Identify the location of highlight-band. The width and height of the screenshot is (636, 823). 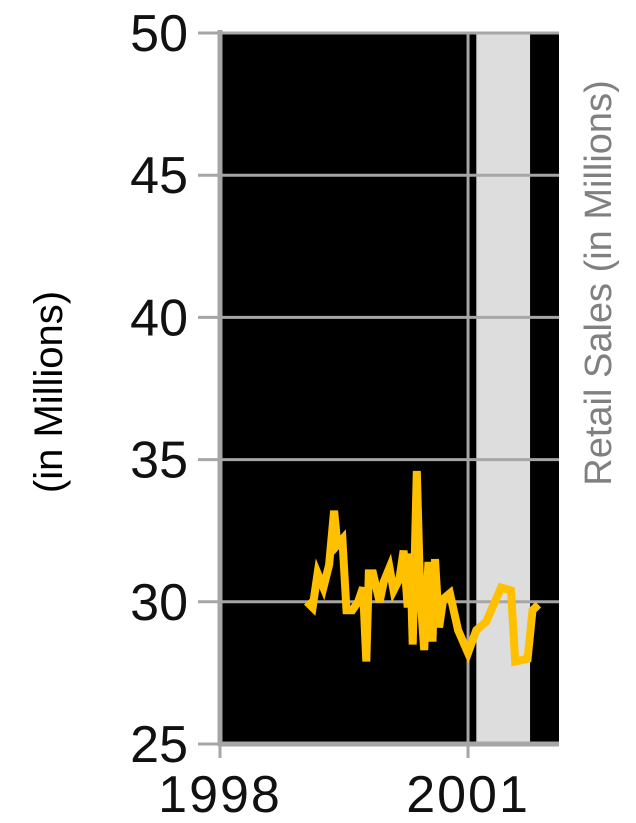
(503, 388).